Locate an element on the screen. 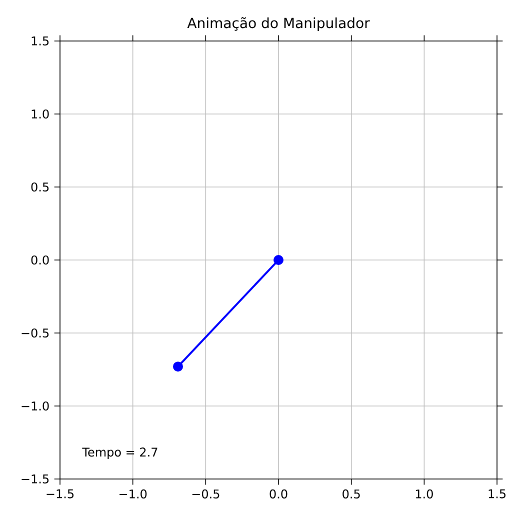 This screenshot has height=531, width=525. y-tick-label: 1.0 is located at coordinates (40, 114).